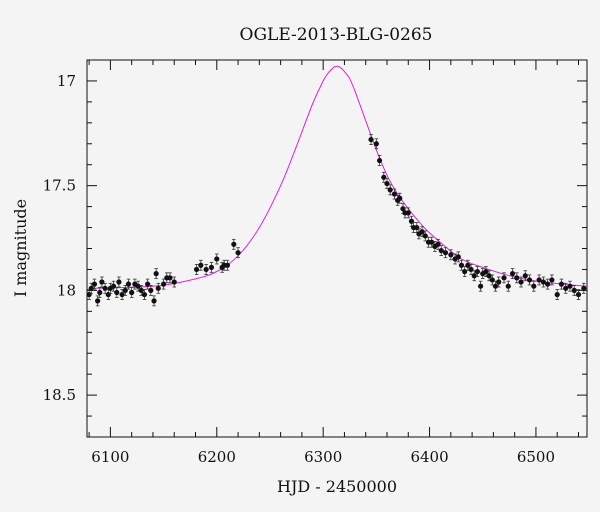  Describe the element at coordinates (110, 457) in the screenshot. I see `x-tick-label: 6100` at that location.